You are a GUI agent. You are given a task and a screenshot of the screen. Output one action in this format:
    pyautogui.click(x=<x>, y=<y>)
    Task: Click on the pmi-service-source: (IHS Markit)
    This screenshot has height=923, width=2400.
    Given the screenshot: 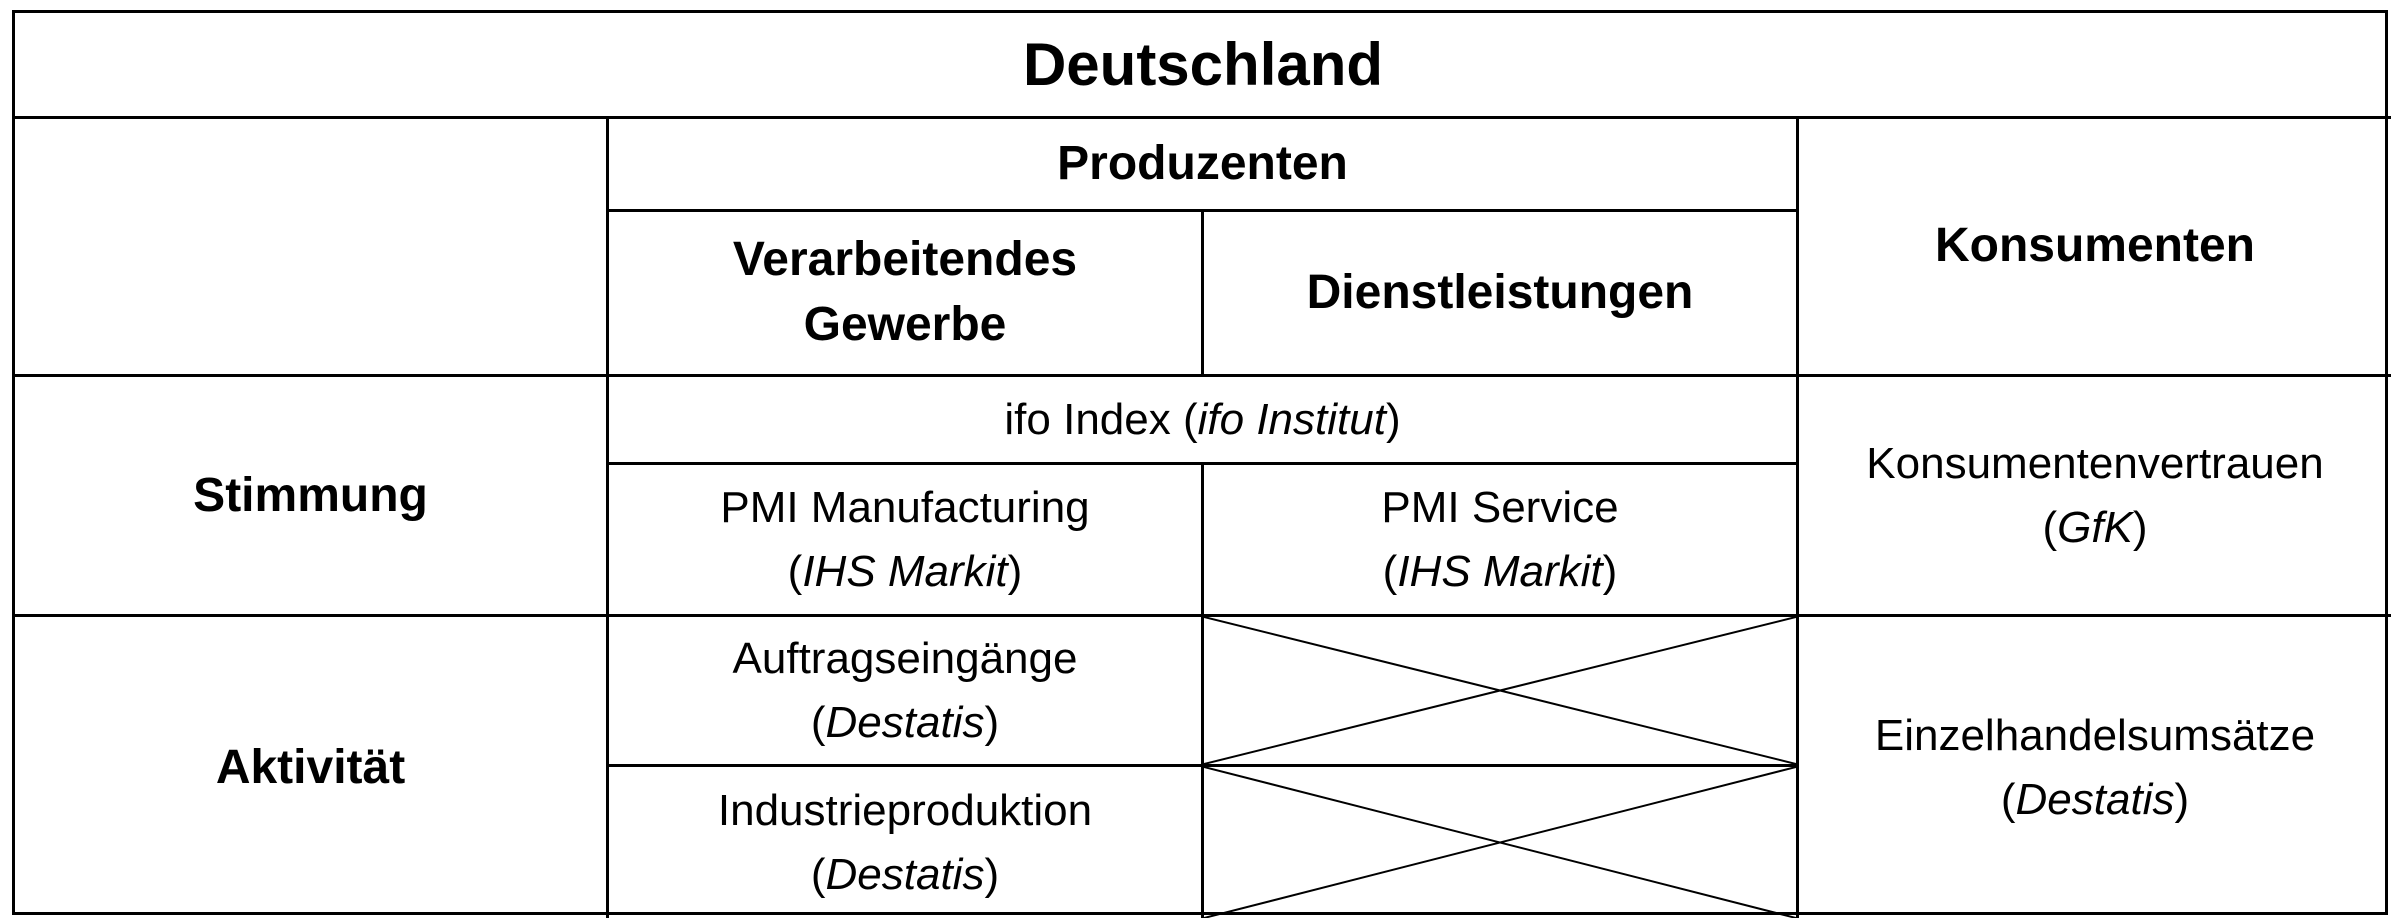 What is the action you would take?
    pyautogui.click(x=1500, y=571)
    